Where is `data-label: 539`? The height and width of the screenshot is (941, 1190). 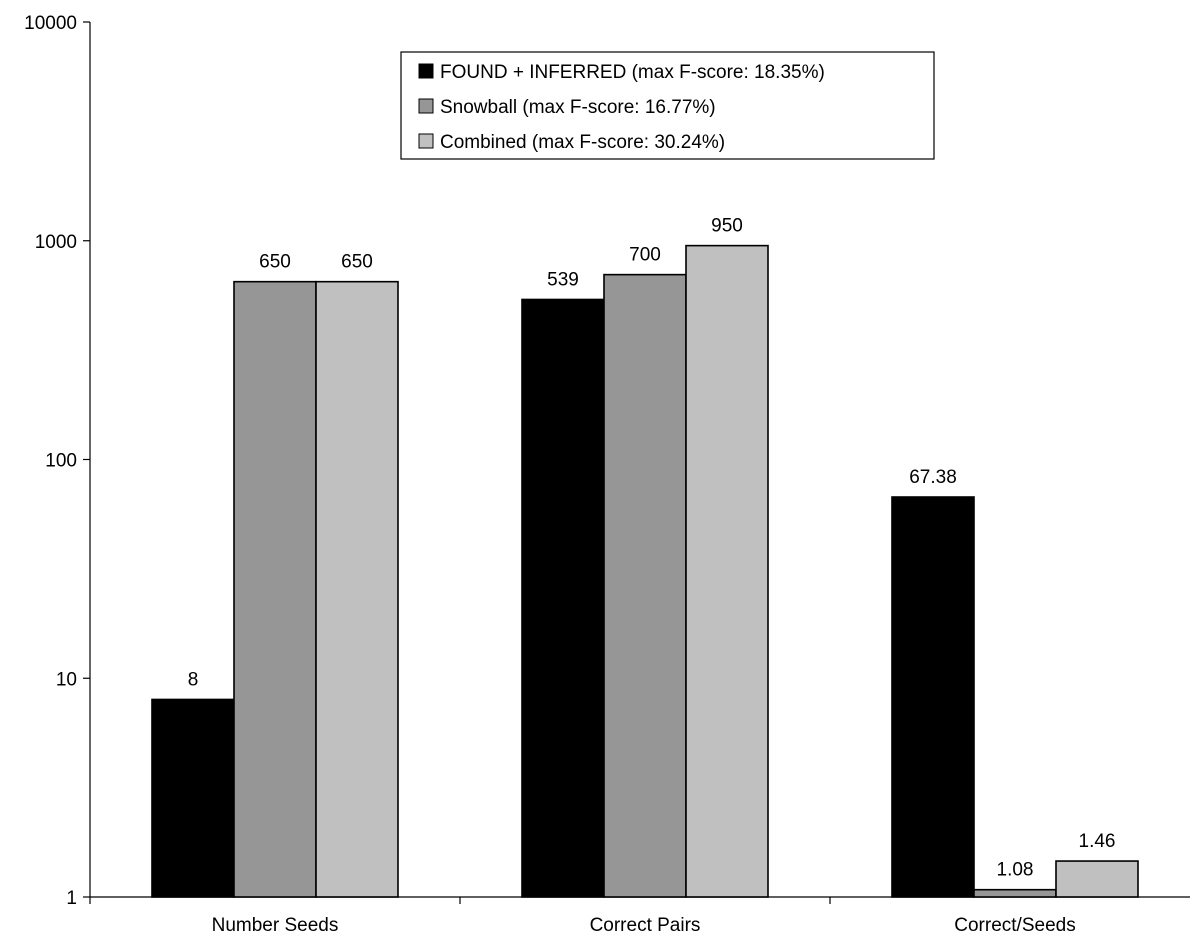 data-label: 539 is located at coordinates (563, 279).